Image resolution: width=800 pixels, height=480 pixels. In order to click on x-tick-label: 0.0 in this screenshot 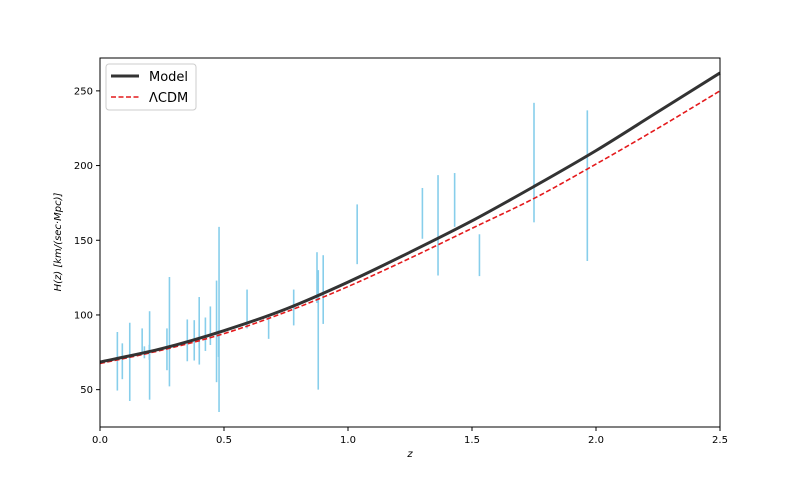, I will do `click(100, 440)`.